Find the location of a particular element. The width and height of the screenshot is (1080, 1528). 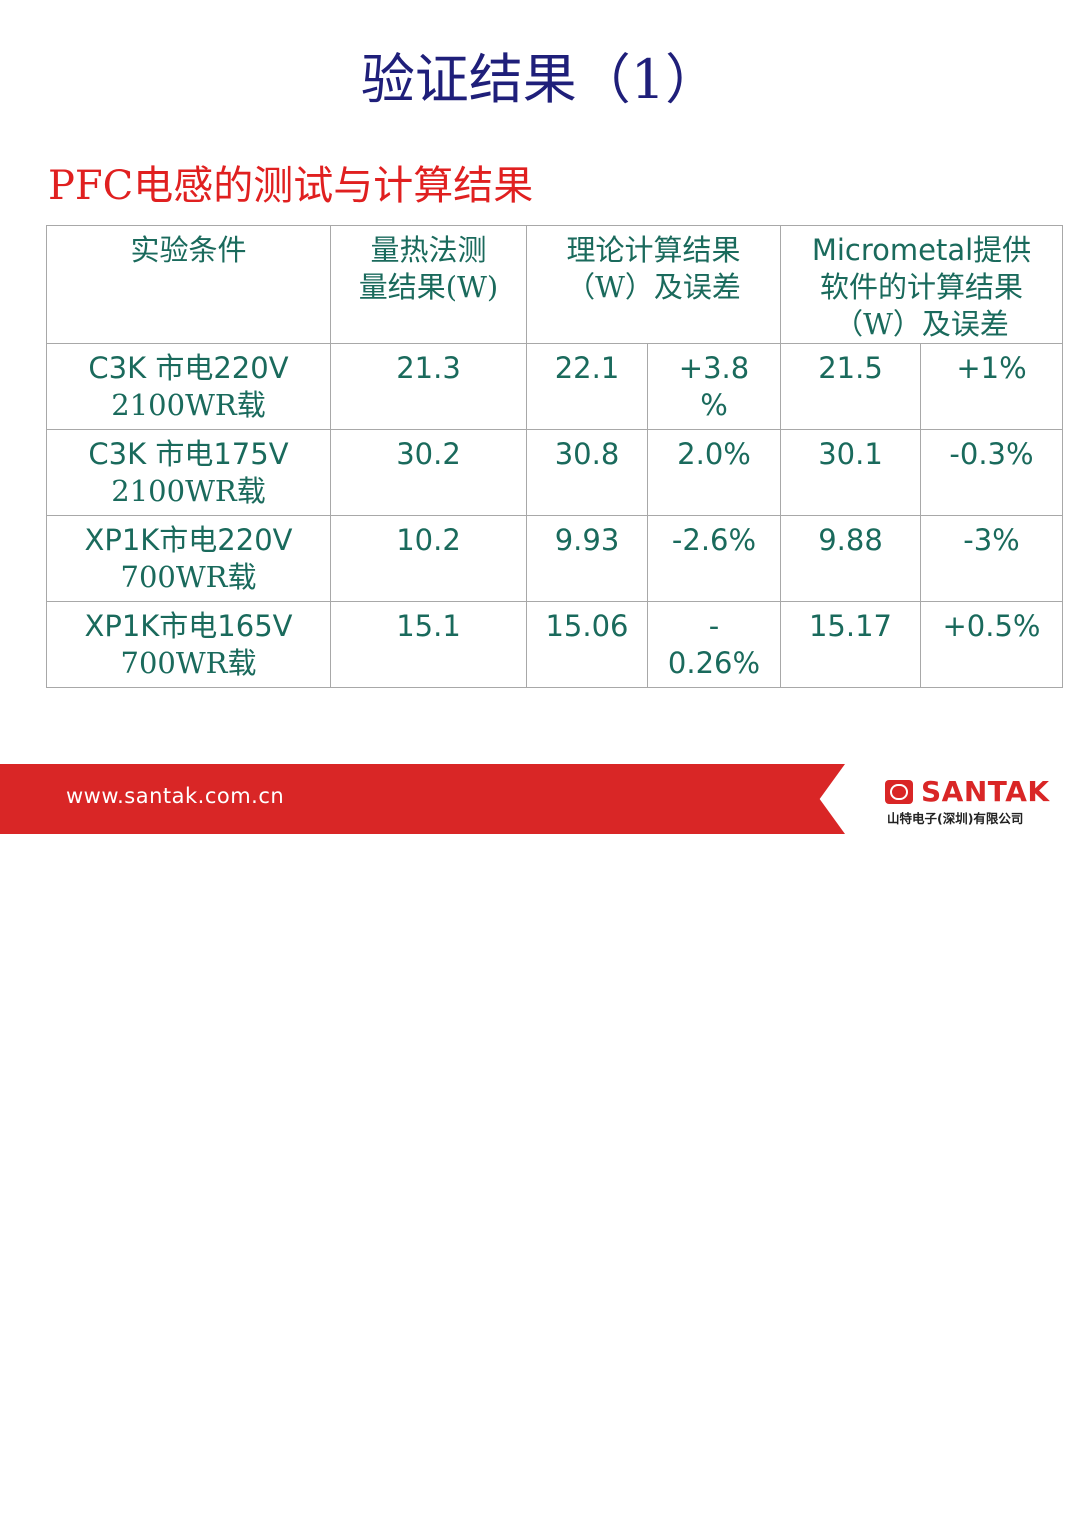

header-measured-line2: 量结果(W) is located at coordinates (428, 287).